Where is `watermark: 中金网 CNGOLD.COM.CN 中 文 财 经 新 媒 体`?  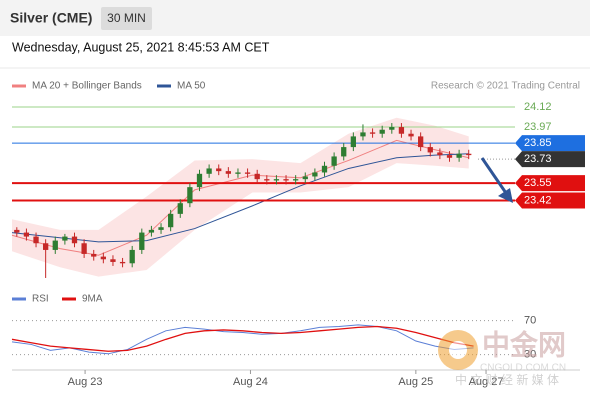 watermark: 中金网 CNGOLD.COM.CN 中 文 财 经 新 媒 体 is located at coordinates (502, 357).